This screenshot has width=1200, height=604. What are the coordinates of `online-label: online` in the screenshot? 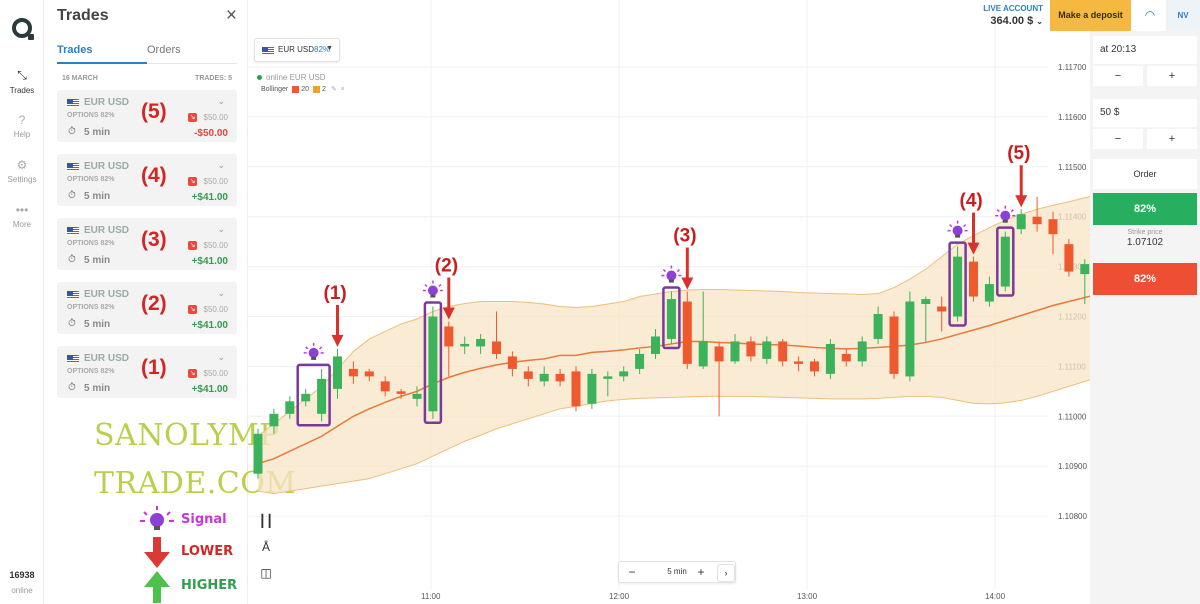 It's located at (22, 590).